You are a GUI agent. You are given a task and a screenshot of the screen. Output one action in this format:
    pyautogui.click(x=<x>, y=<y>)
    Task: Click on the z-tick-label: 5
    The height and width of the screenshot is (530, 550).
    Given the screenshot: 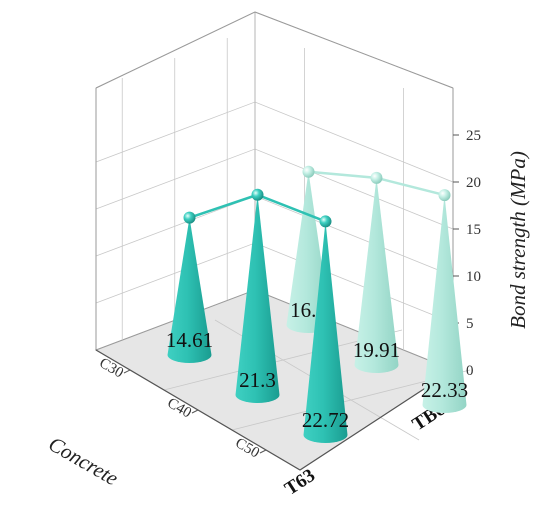 What is the action you would take?
    pyautogui.click(x=470, y=324)
    